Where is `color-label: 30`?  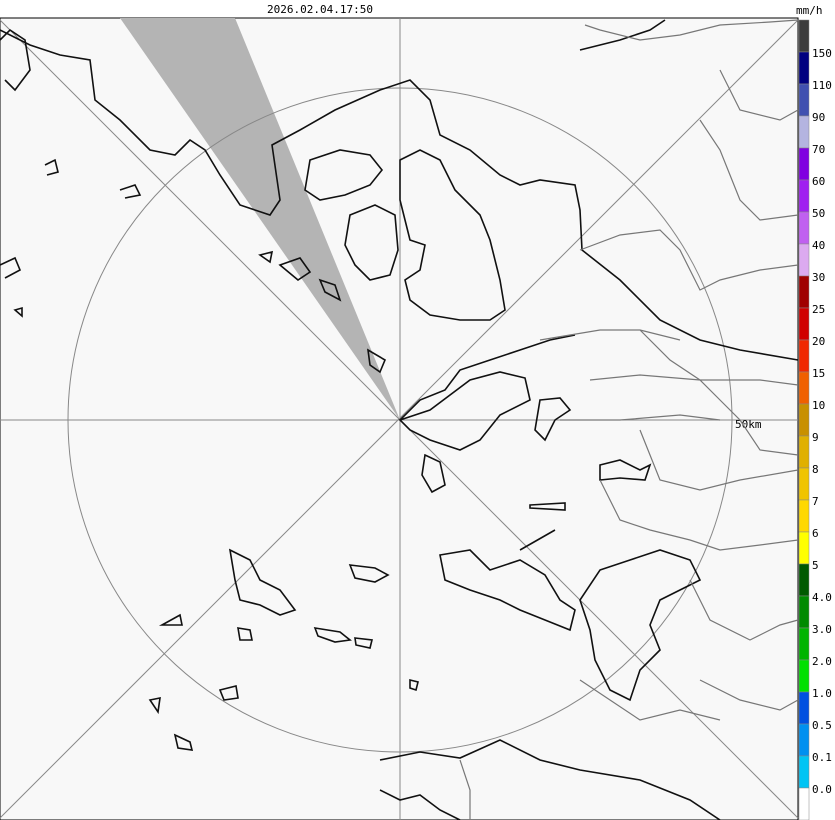 color-label: 30 is located at coordinates (818, 277).